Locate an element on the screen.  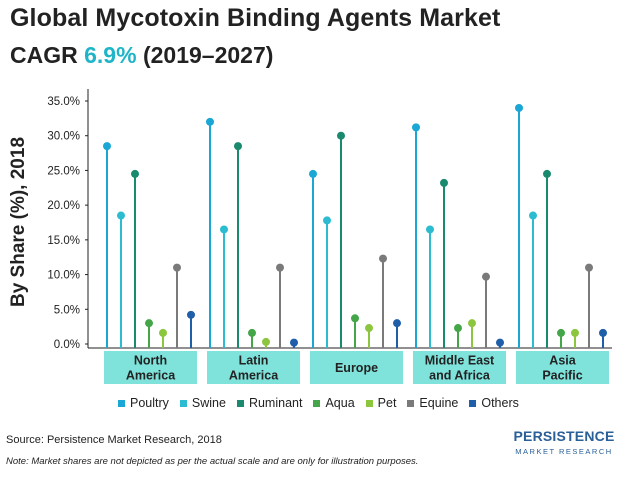
legend-item: Others is located at coordinates (494, 403).